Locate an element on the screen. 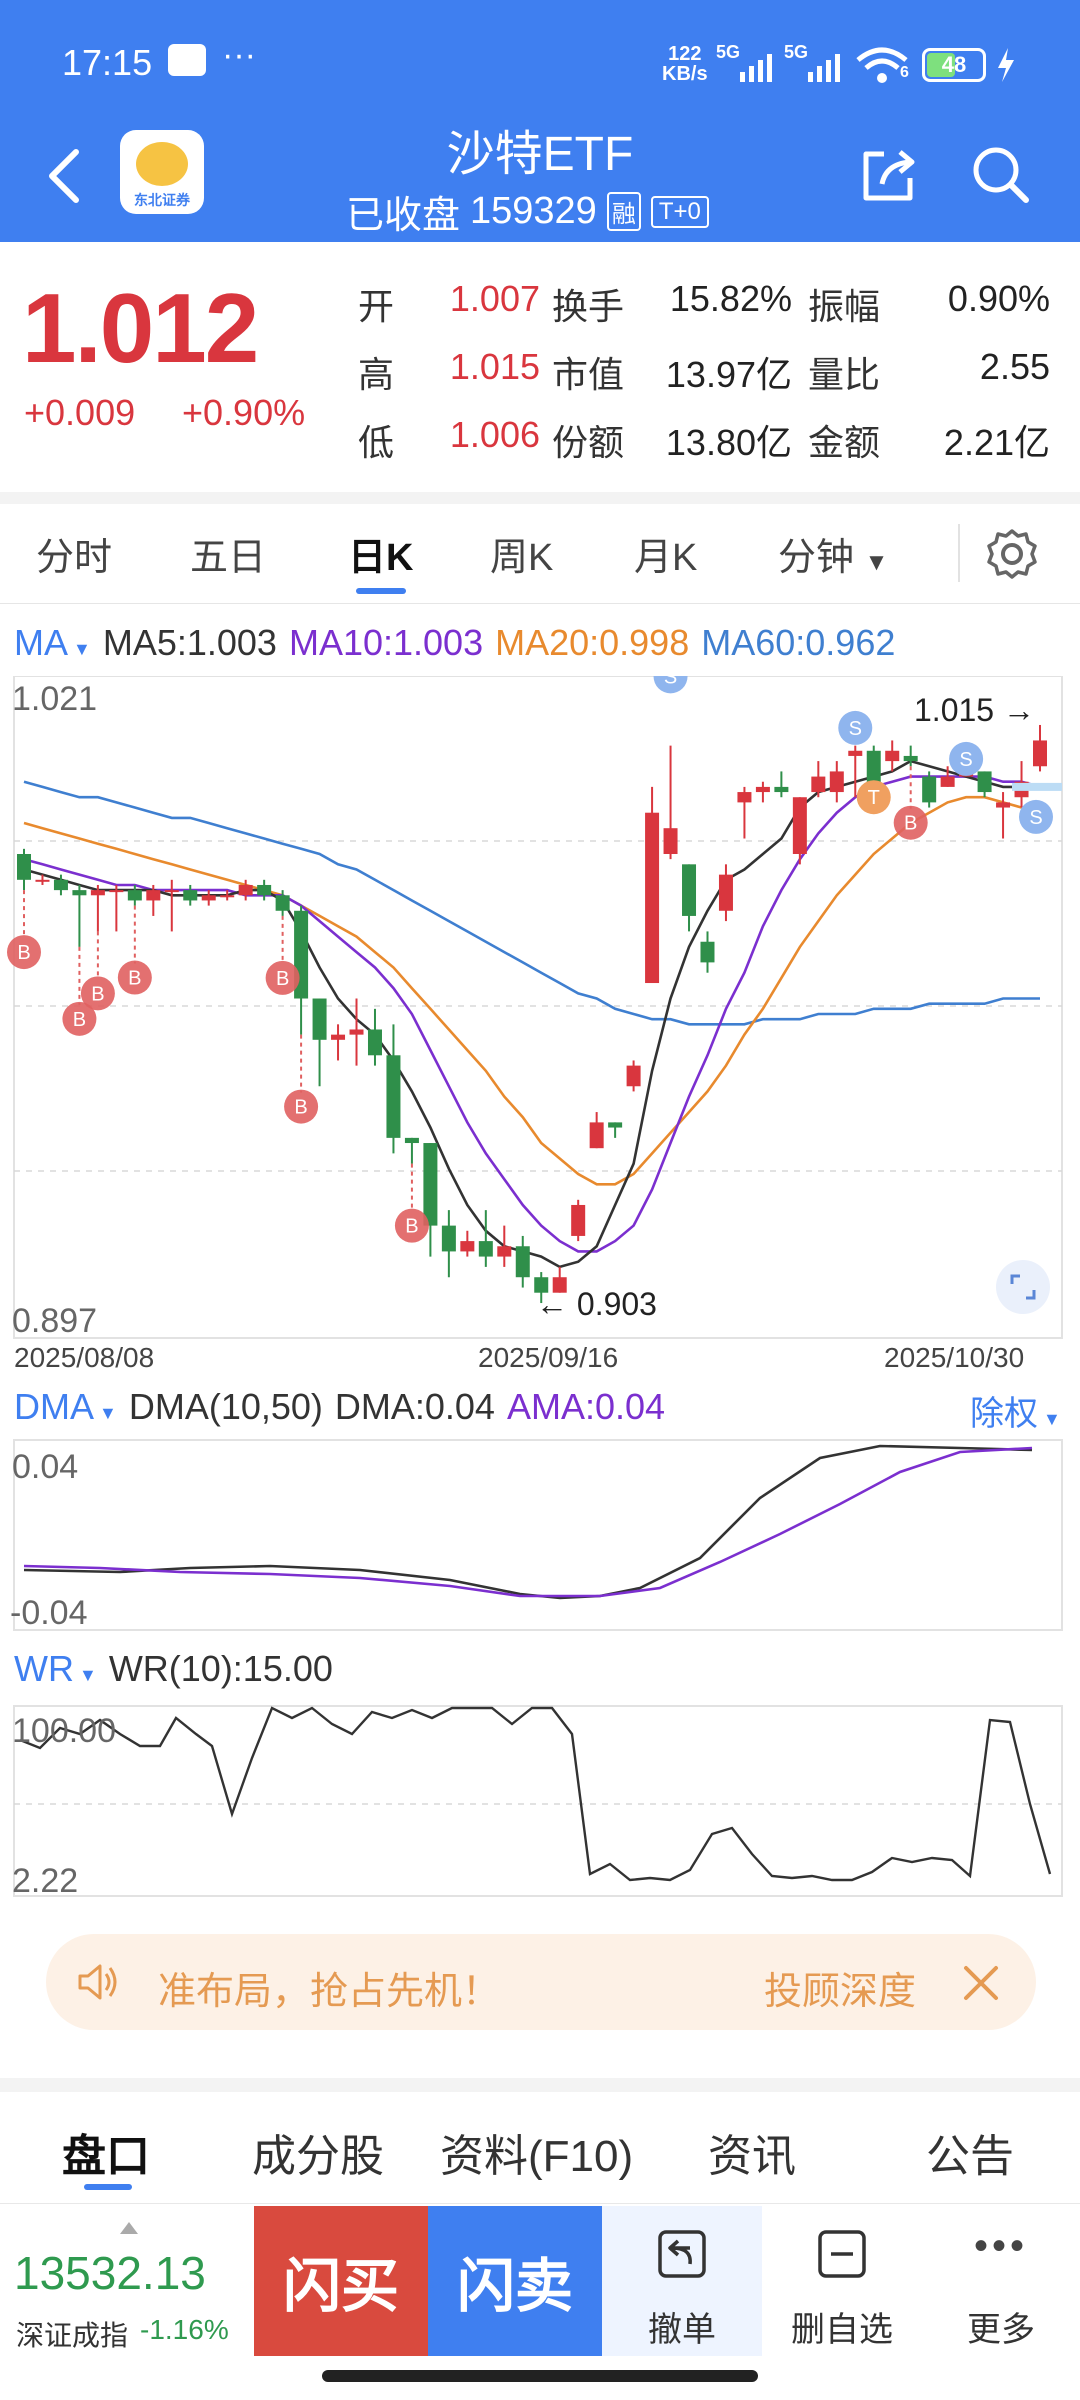 The height and width of the screenshot is (2400, 1080). tab-monthly-k: 月K is located at coordinates (666, 558).